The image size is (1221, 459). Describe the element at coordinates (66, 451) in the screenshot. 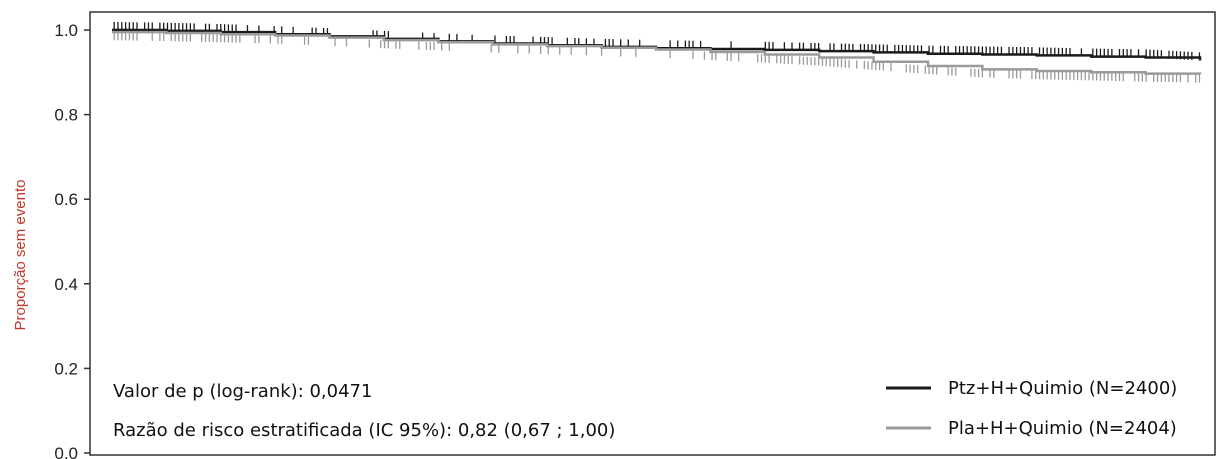

I see `y-tick-label-0: 0.0` at that location.